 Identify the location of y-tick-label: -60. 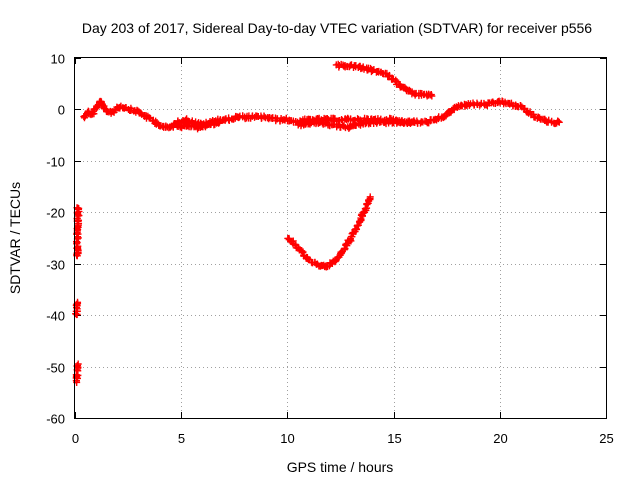
(55, 419).